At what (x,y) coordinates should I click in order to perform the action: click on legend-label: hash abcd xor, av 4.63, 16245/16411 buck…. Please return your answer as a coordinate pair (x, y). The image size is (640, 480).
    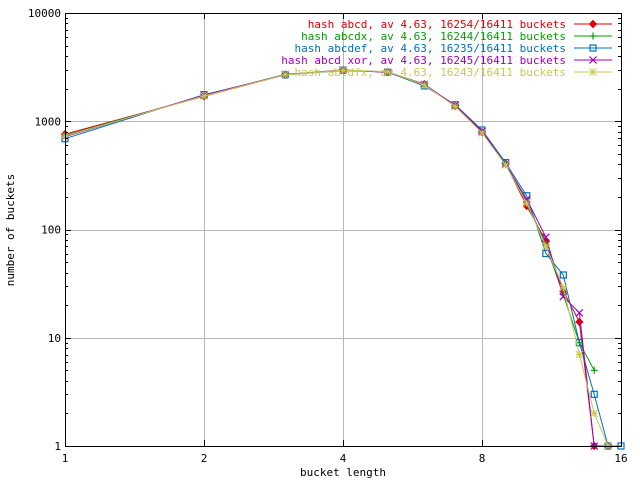
    Looking at the image, I should click on (423, 60).